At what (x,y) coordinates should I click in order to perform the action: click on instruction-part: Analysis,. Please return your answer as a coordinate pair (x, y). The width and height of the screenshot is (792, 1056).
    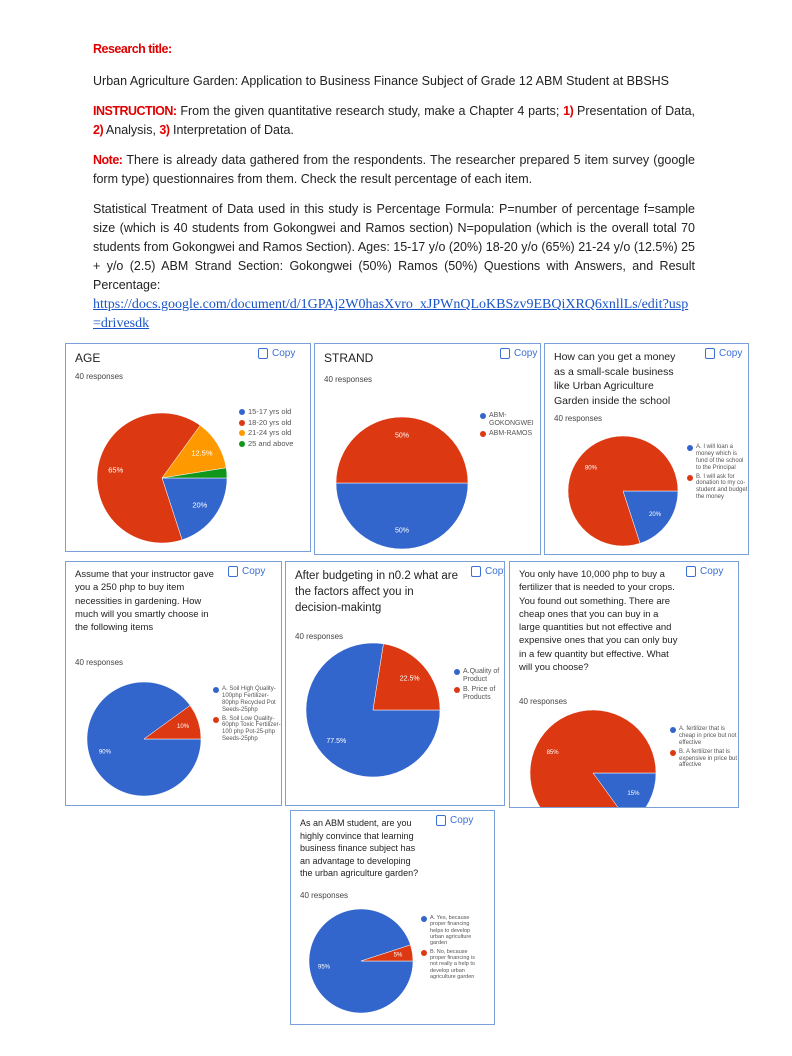
    Looking at the image, I should click on (131, 130).